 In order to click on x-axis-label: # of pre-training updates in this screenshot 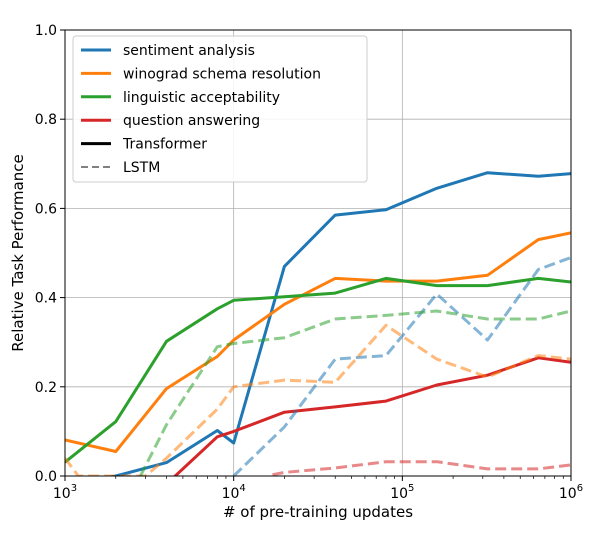, I will do `click(318, 512)`.